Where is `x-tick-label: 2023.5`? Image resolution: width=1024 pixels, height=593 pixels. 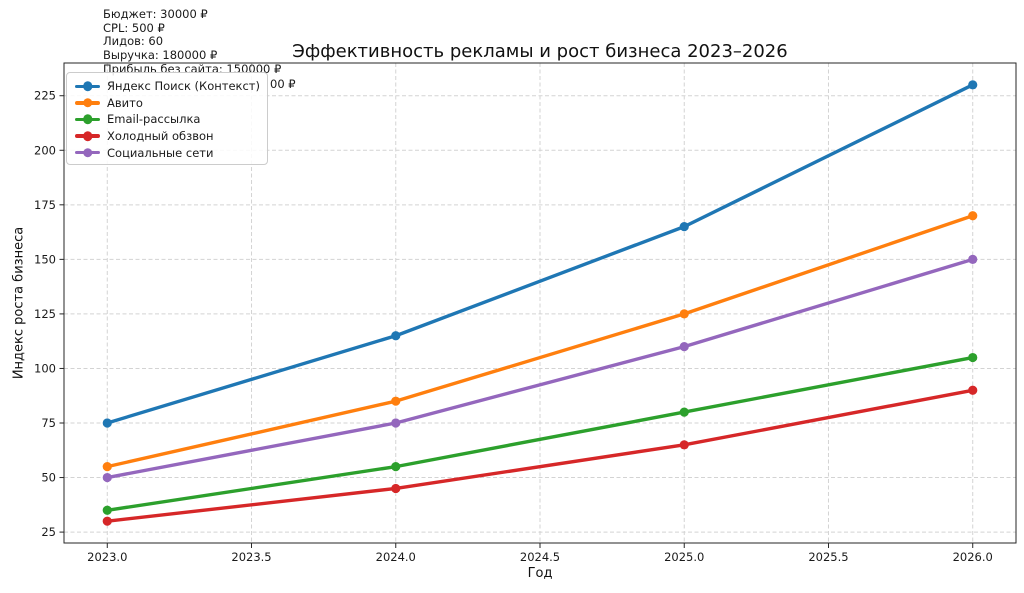 x-tick-label: 2023.5 is located at coordinates (251, 557).